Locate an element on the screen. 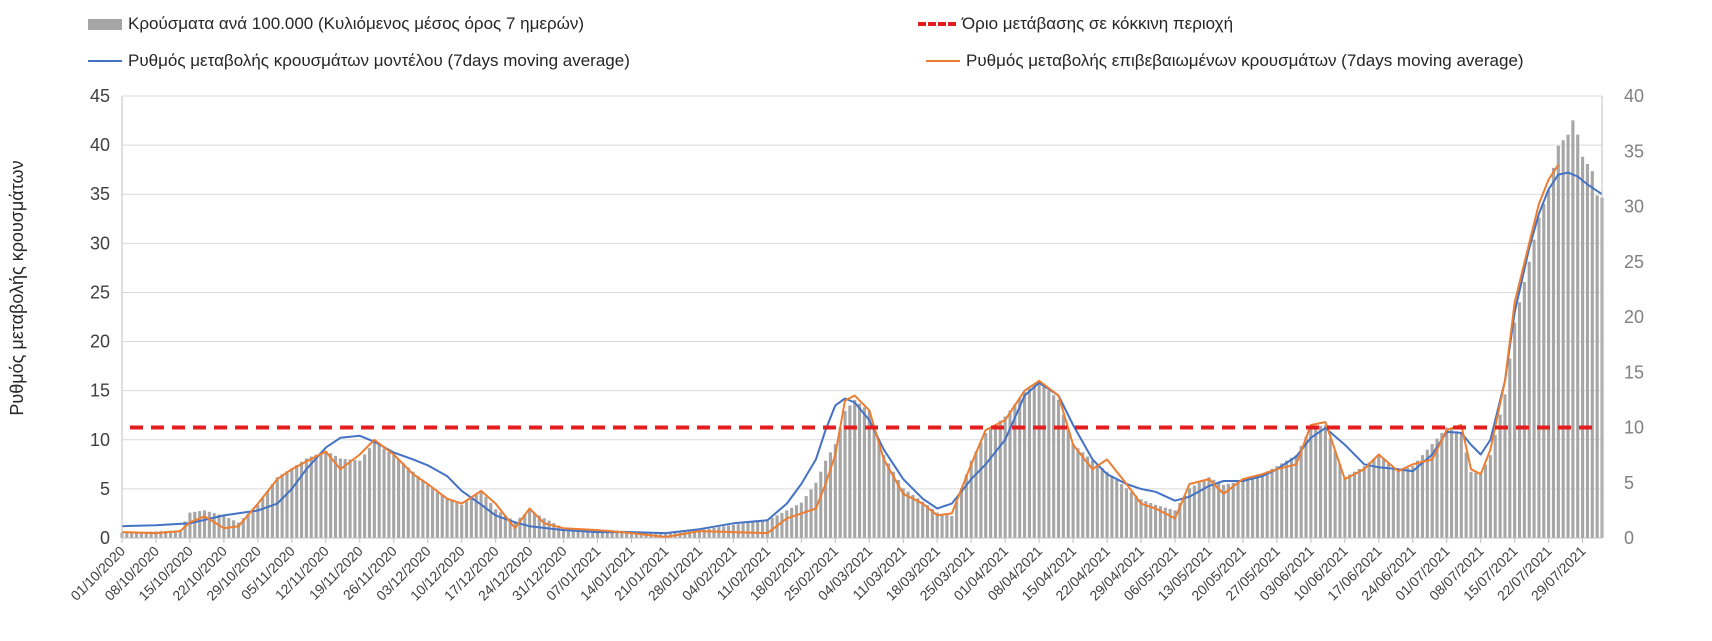 Image resolution: width=1712 pixels, height=641 pixels. legend-swatch-bars is located at coordinates (105, 24).